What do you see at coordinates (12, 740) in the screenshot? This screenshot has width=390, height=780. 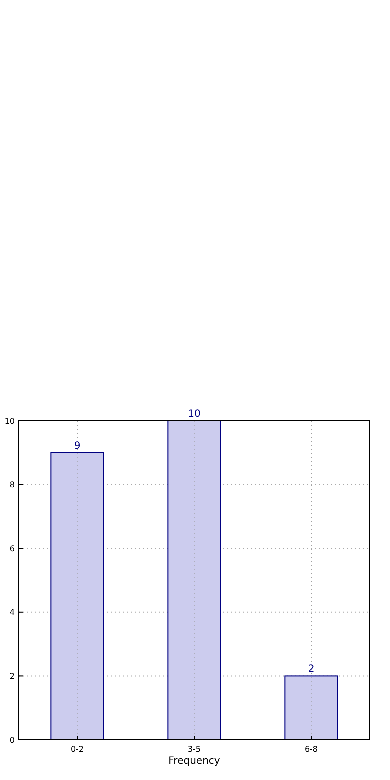 I see `y-tick-label: 0` at bounding box center [12, 740].